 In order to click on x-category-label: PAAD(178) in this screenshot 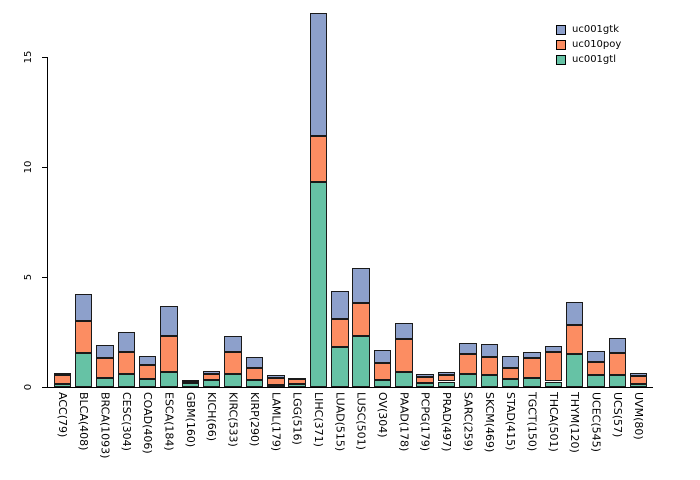, I will do `click(404, 422)`.